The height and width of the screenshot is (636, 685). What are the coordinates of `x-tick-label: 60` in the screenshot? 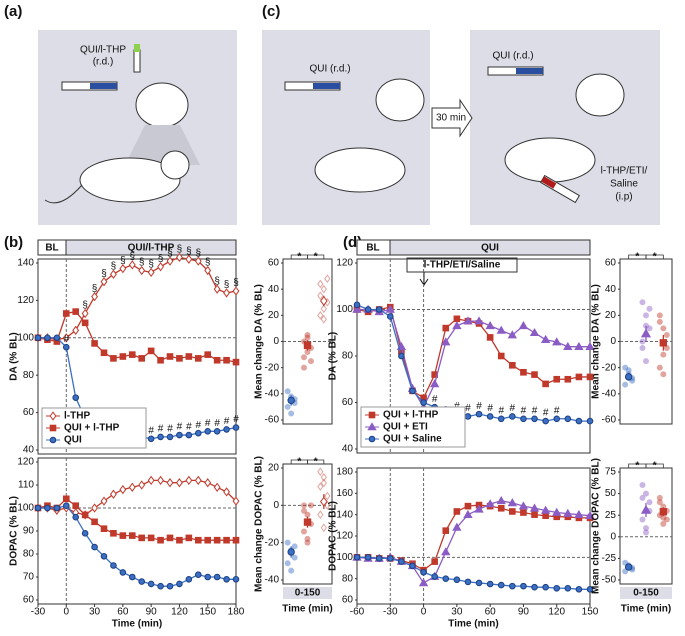 It's located at (491, 612).